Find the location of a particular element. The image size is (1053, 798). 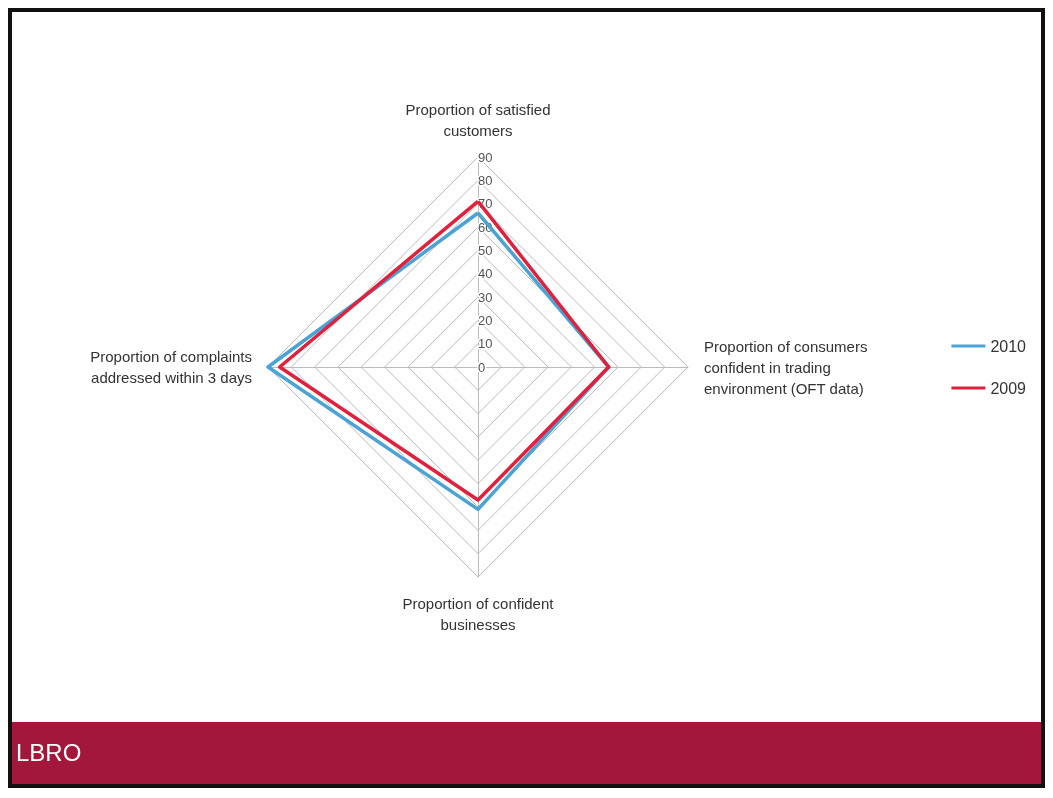

y-tick-label: 80 is located at coordinates (485, 180).